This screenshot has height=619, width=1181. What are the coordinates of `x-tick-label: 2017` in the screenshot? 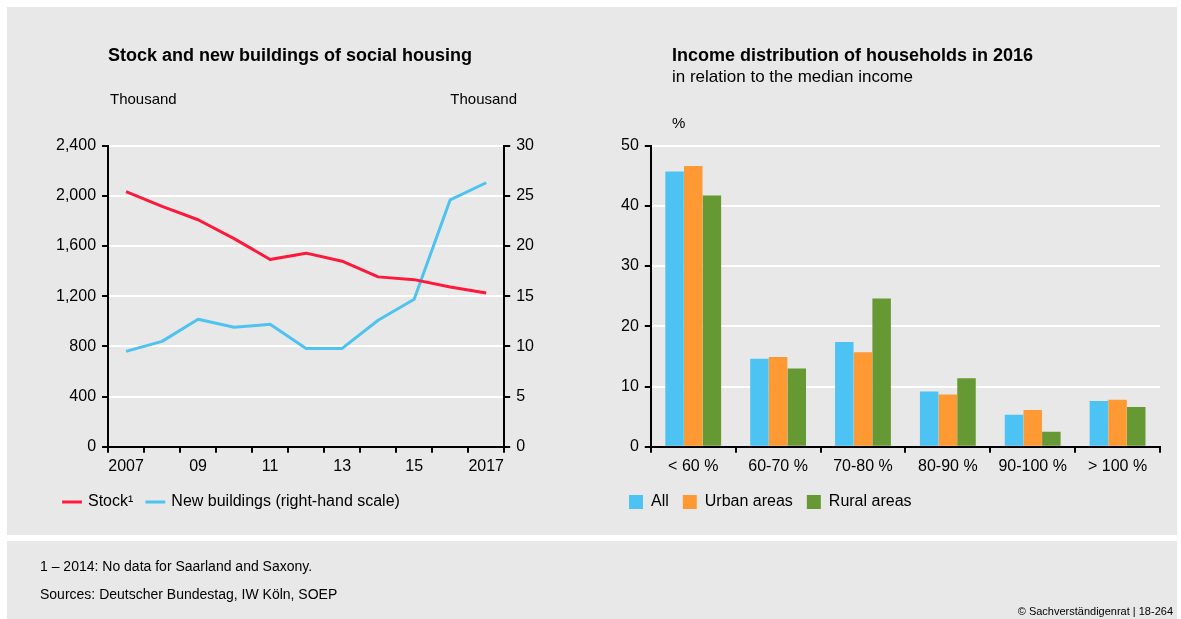 It's located at (486, 465).